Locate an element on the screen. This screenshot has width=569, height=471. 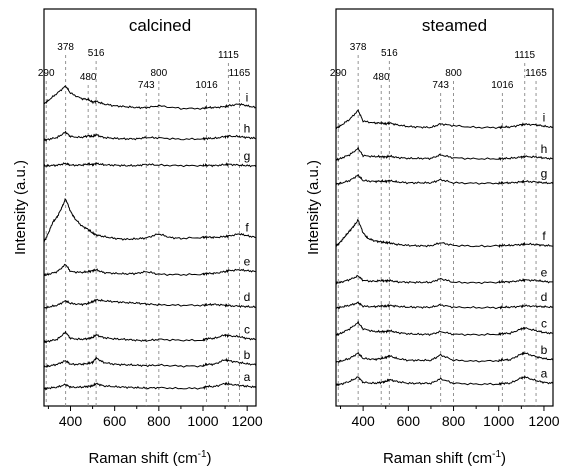
chart-title: calcined is located at coordinates (160, 25).